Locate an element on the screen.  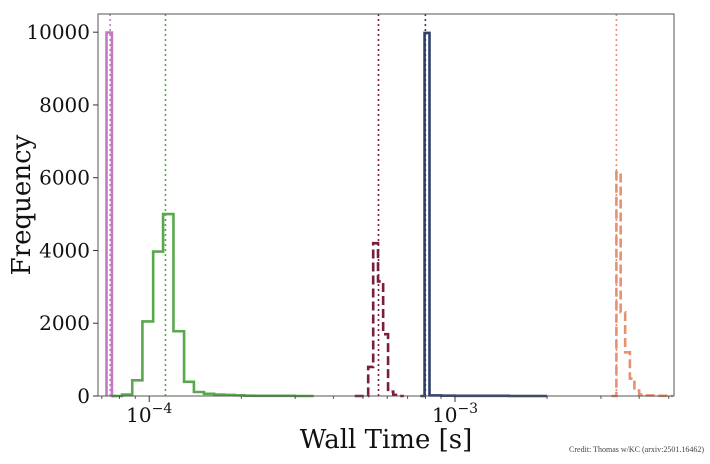
y-tick-label: 4000 is located at coordinates (64, 250).